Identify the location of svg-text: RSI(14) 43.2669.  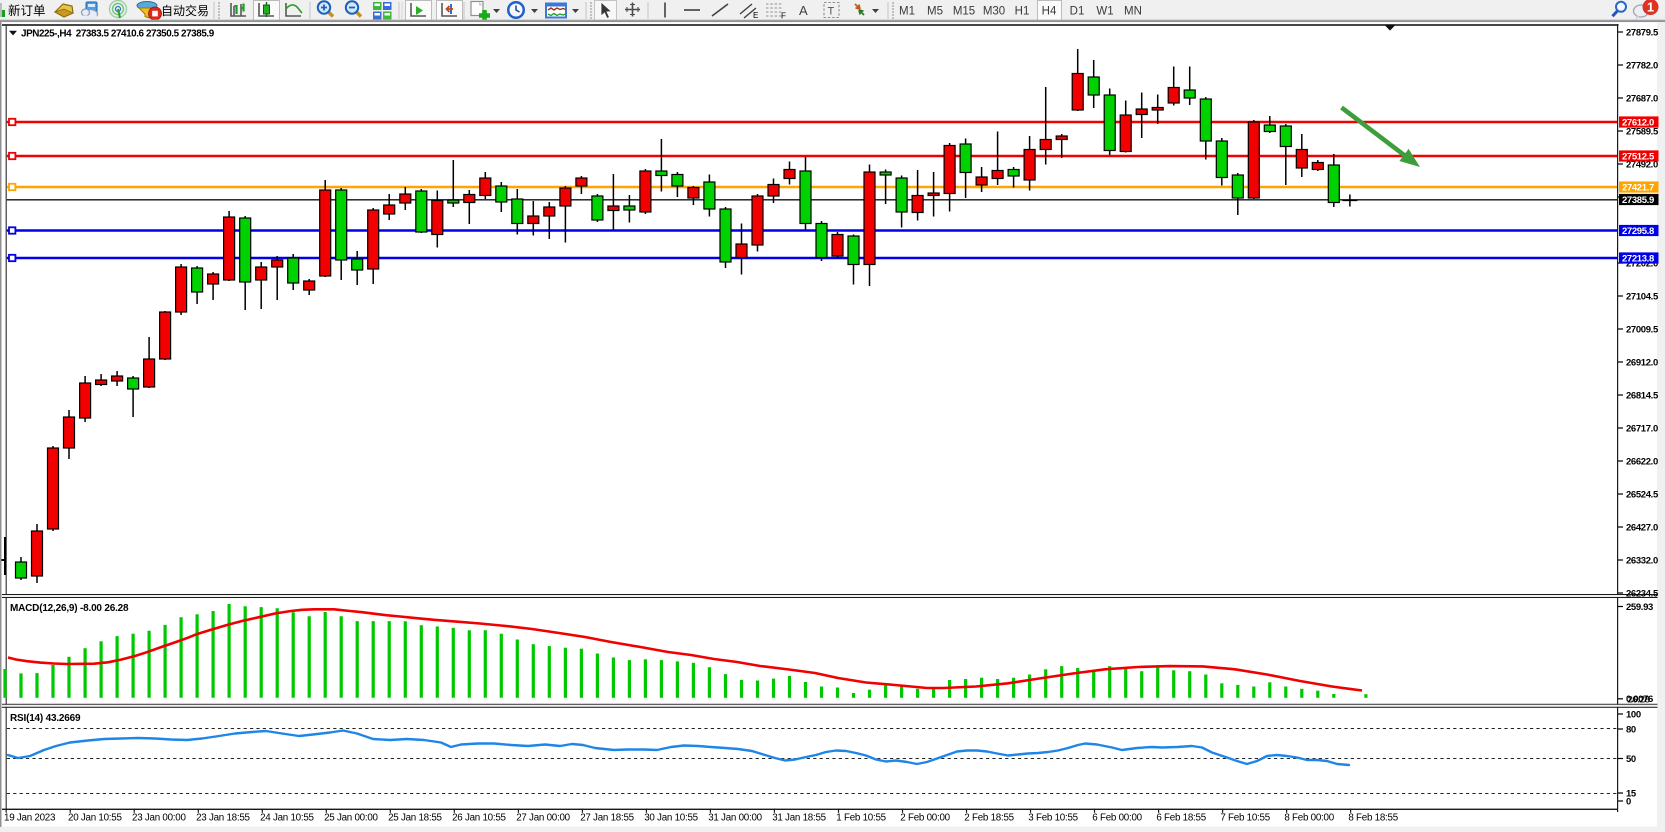
(45, 718).